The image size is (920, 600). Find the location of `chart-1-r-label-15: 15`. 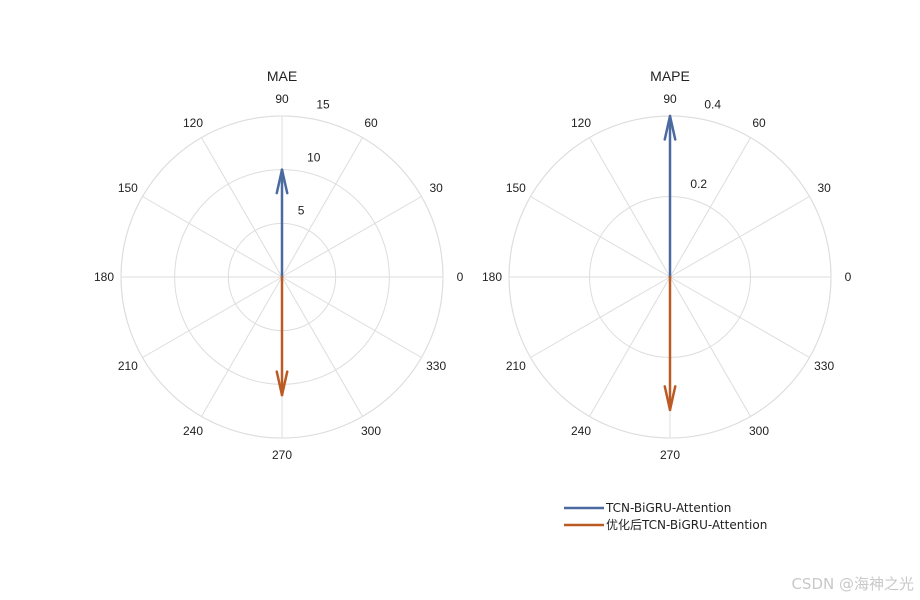

chart-1-r-label-15: 15 is located at coordinates (323, 105).